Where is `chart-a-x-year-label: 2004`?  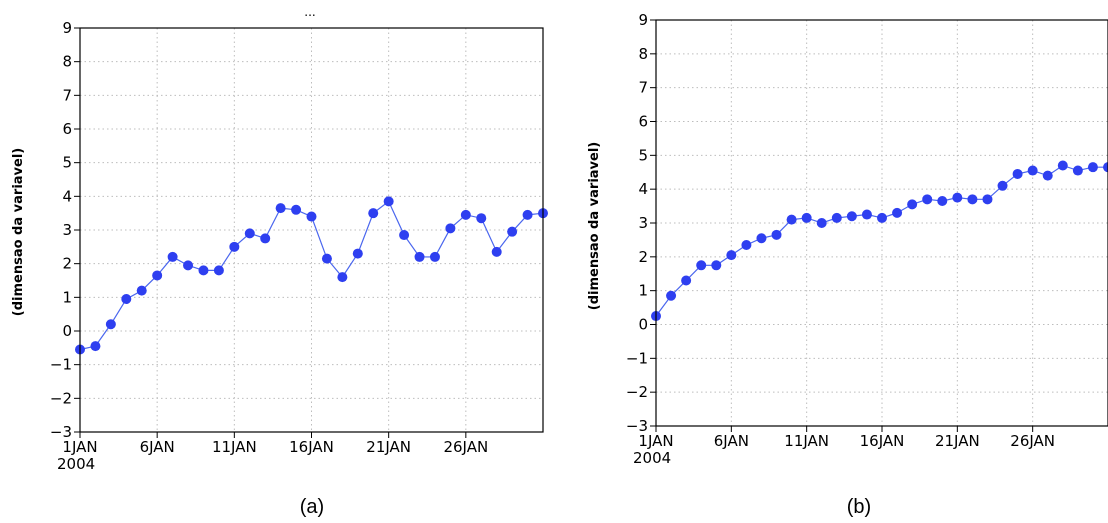 chart-a-x-year-label: 2004 is located at coordinates (76, 464).